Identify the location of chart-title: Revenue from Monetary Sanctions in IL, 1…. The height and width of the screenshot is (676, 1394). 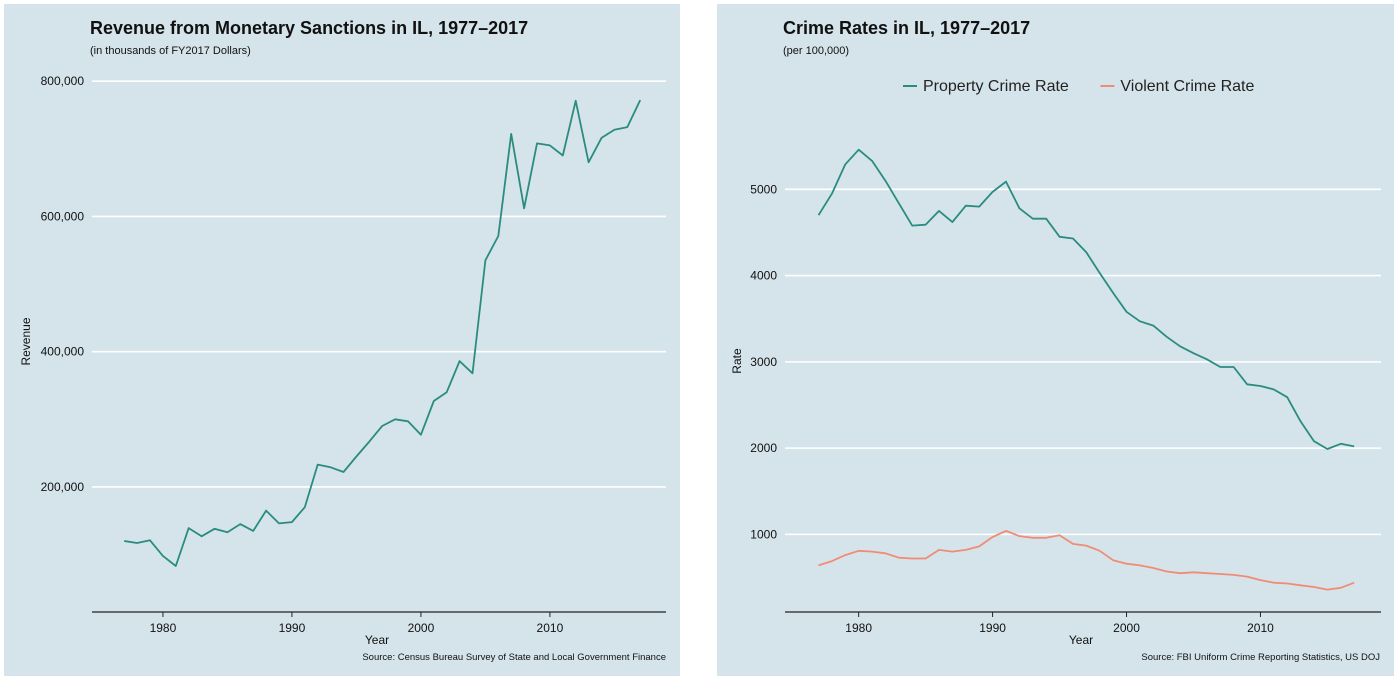
(309, 28).